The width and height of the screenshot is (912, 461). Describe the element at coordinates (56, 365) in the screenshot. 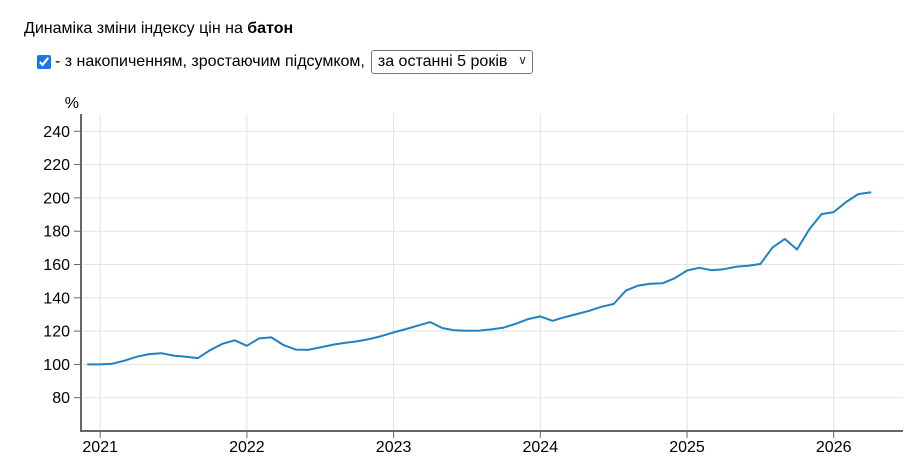

I see `y-tick-label: 100` at that location.